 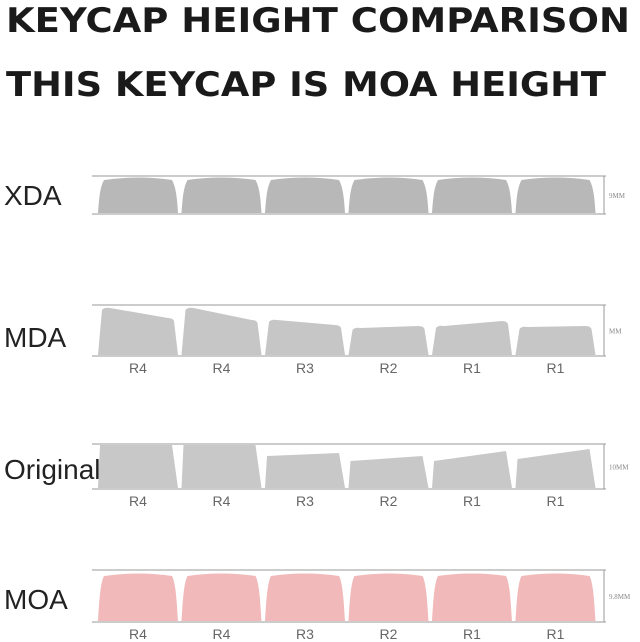 I want to click on profile-name: MOA, so click(x=36, y=599).